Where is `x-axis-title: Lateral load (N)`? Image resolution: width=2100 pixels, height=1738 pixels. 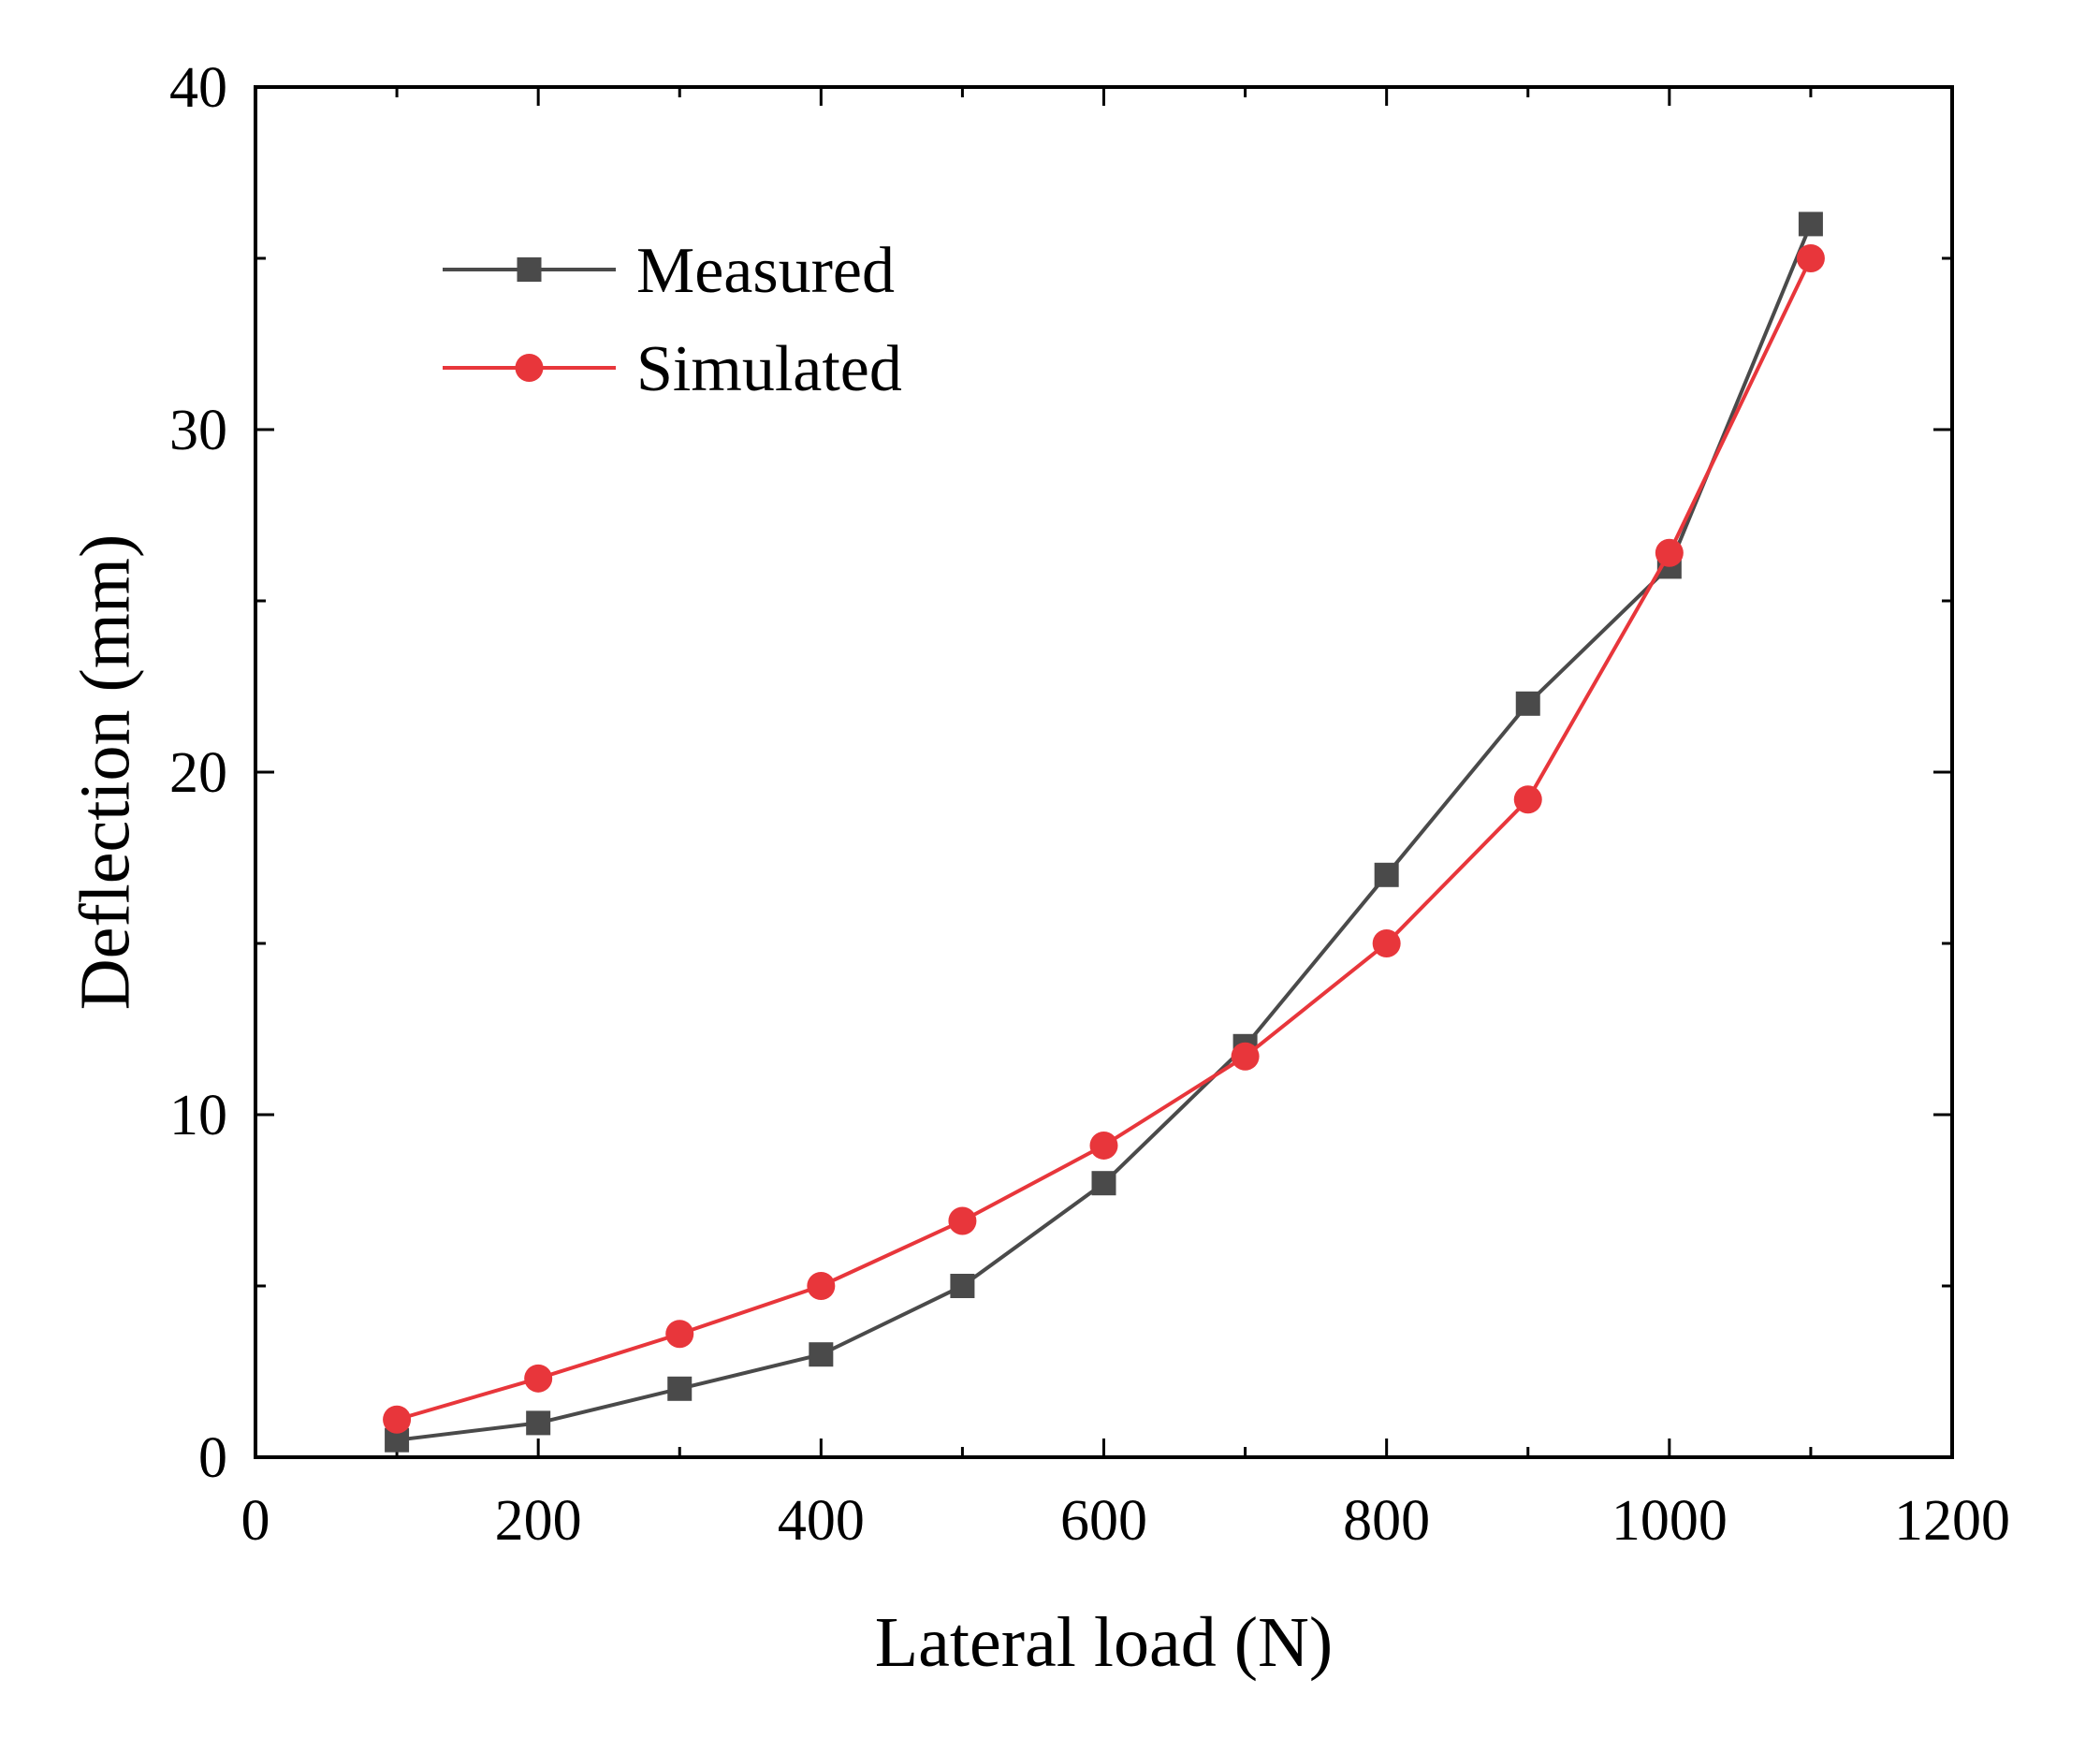 x-axis-title: Lateral load (N) is located at coordinates (1104, 1642).